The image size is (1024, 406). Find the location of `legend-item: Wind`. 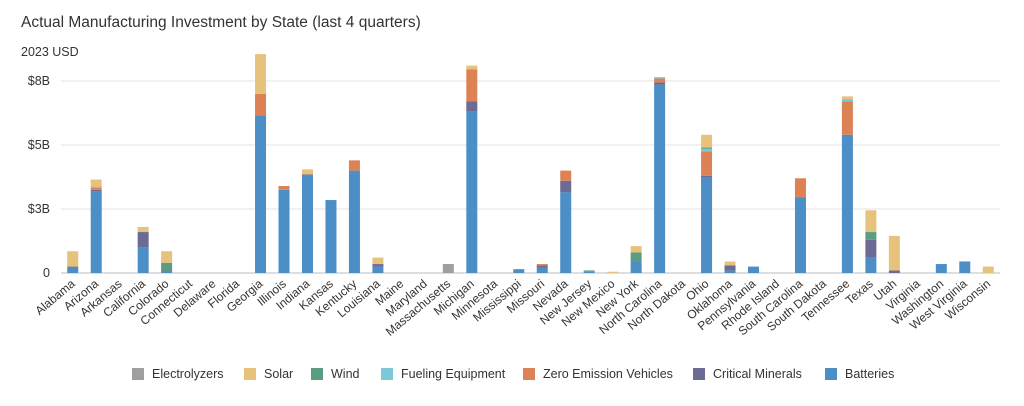

legend-item: Wind is located at coordinates (335, 374).